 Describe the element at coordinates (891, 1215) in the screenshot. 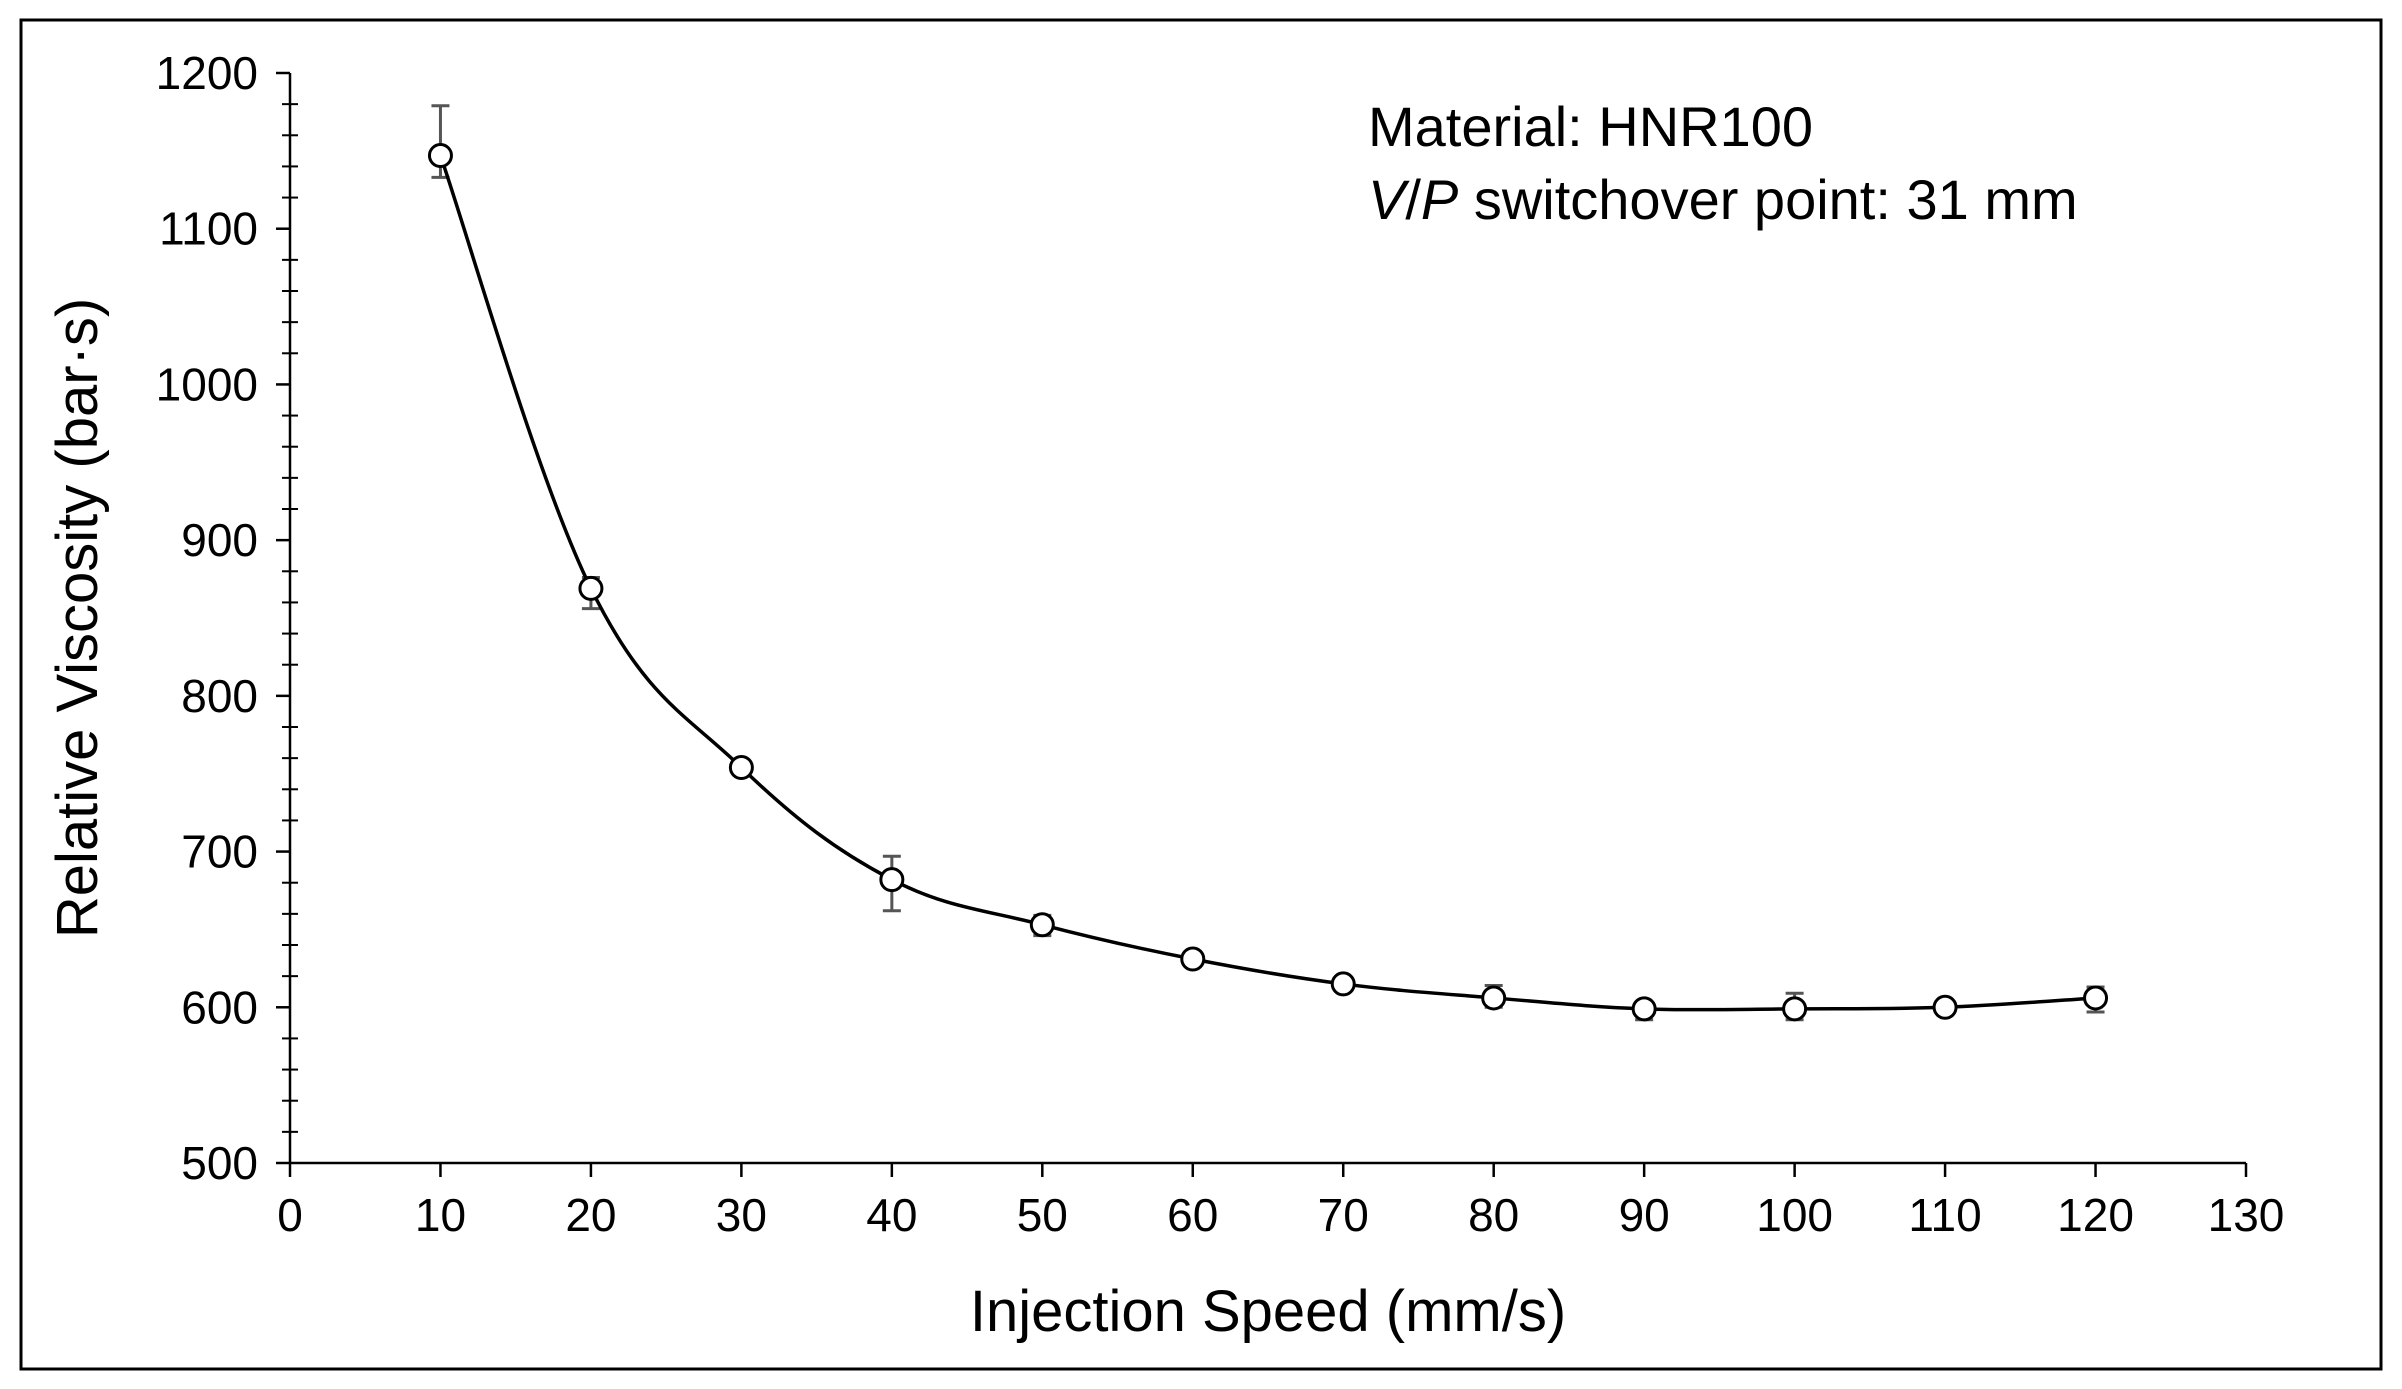

I see `x-tick-label: 40` at that location.